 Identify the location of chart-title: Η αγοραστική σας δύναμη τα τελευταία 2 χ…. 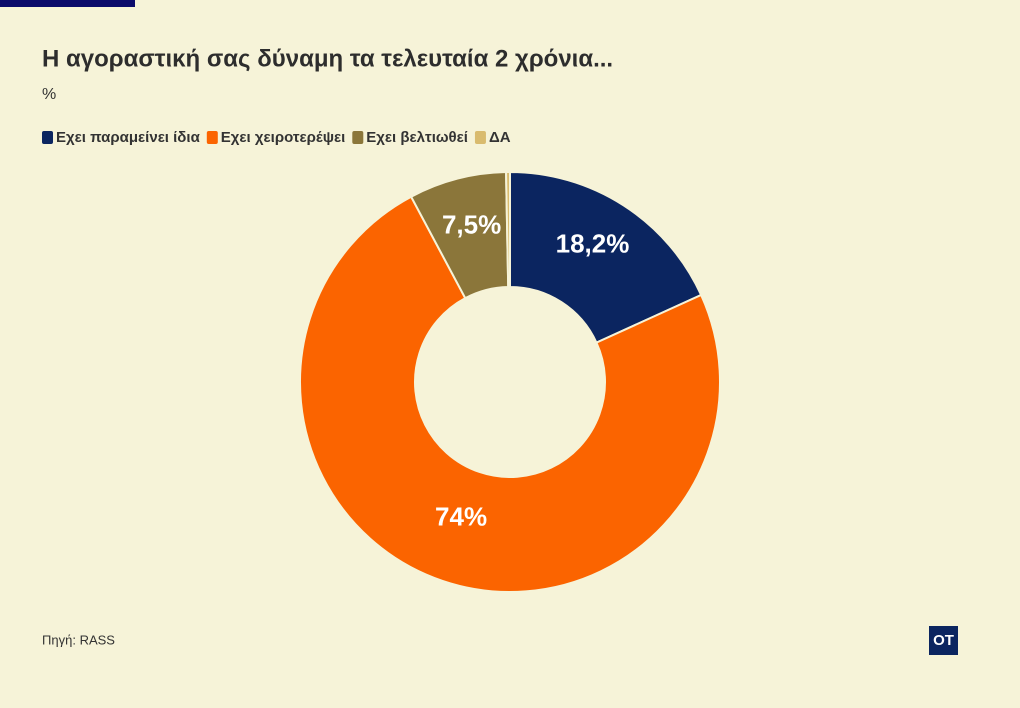
(327, 58).